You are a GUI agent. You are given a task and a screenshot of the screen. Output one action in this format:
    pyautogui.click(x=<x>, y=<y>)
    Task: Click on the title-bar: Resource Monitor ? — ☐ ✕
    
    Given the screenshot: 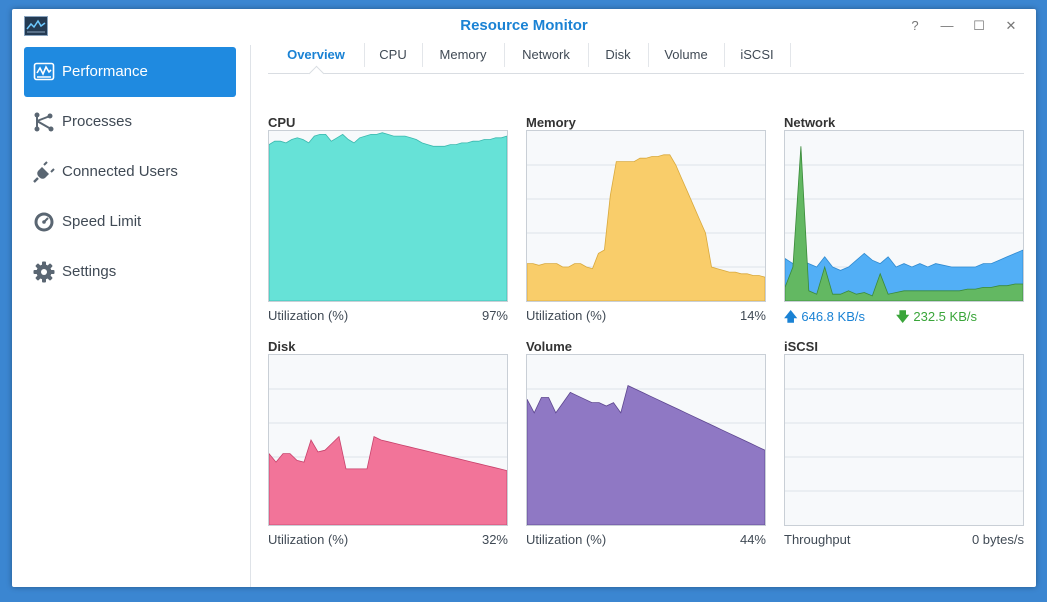 What is the action you would take?
    pyautogui.click(x=524, y=27)
    